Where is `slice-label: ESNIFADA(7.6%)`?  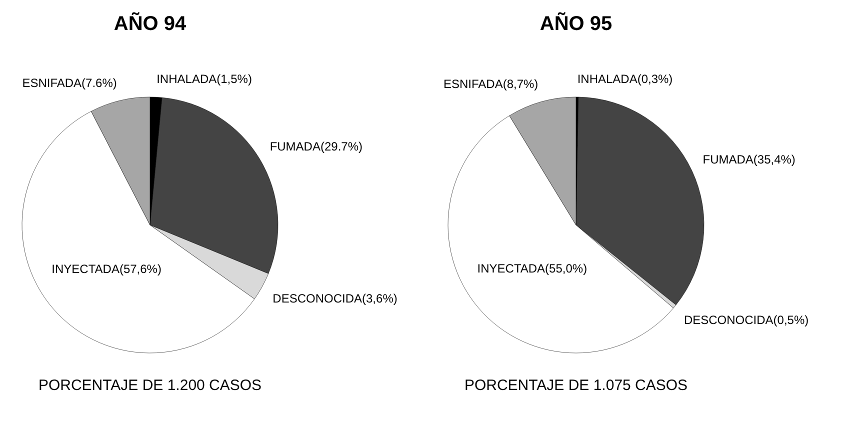 slice-label: ESNIFADA(7.6%) is located at coordinates (69, 83).